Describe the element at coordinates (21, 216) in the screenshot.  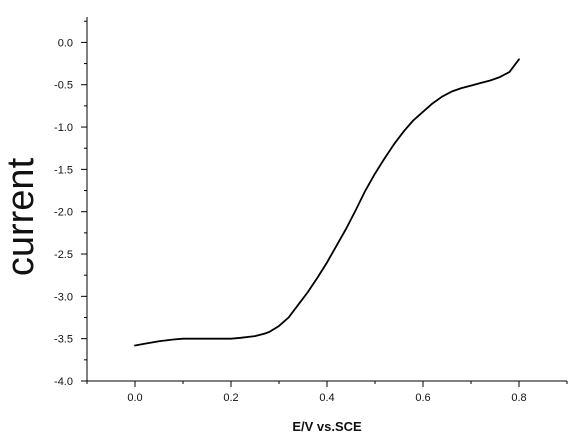
I see `y-axis-title: current` at that location.